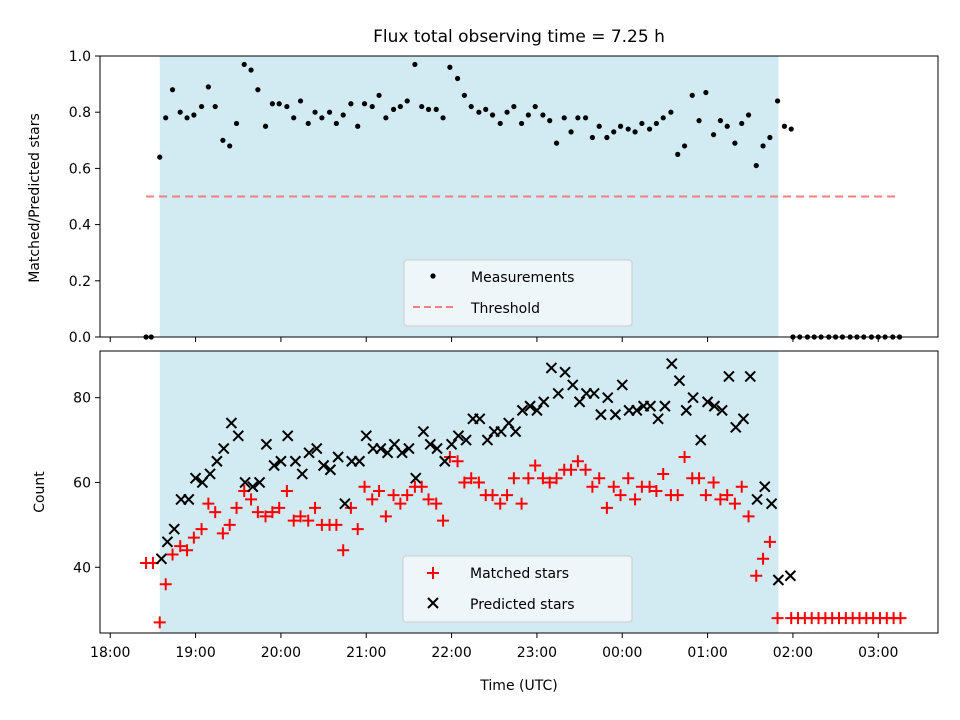 The height and width of the screenshot is (720, 960). Describe the element at coordinates (281, 653) in the screenshot. I see `x-tick-label: 20:00` at that location.